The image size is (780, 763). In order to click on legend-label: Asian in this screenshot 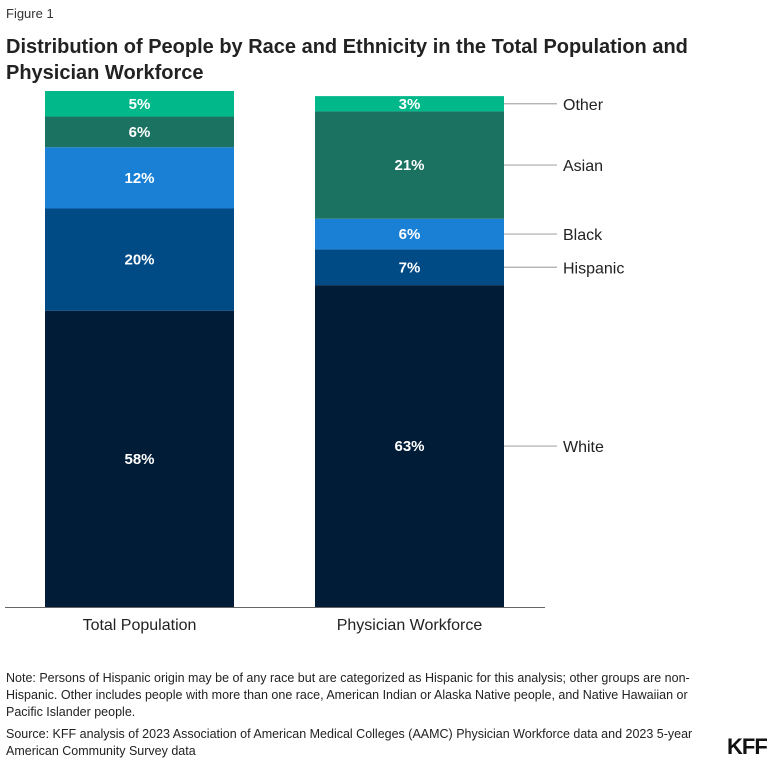, I will do `click(583, 166)`.